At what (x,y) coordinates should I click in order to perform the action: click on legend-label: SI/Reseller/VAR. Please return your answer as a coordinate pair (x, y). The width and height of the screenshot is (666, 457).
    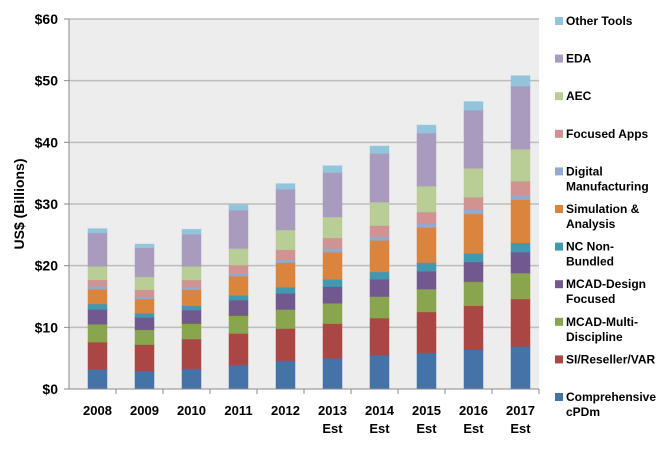
    Looking at the image, I should click on (610, 359).